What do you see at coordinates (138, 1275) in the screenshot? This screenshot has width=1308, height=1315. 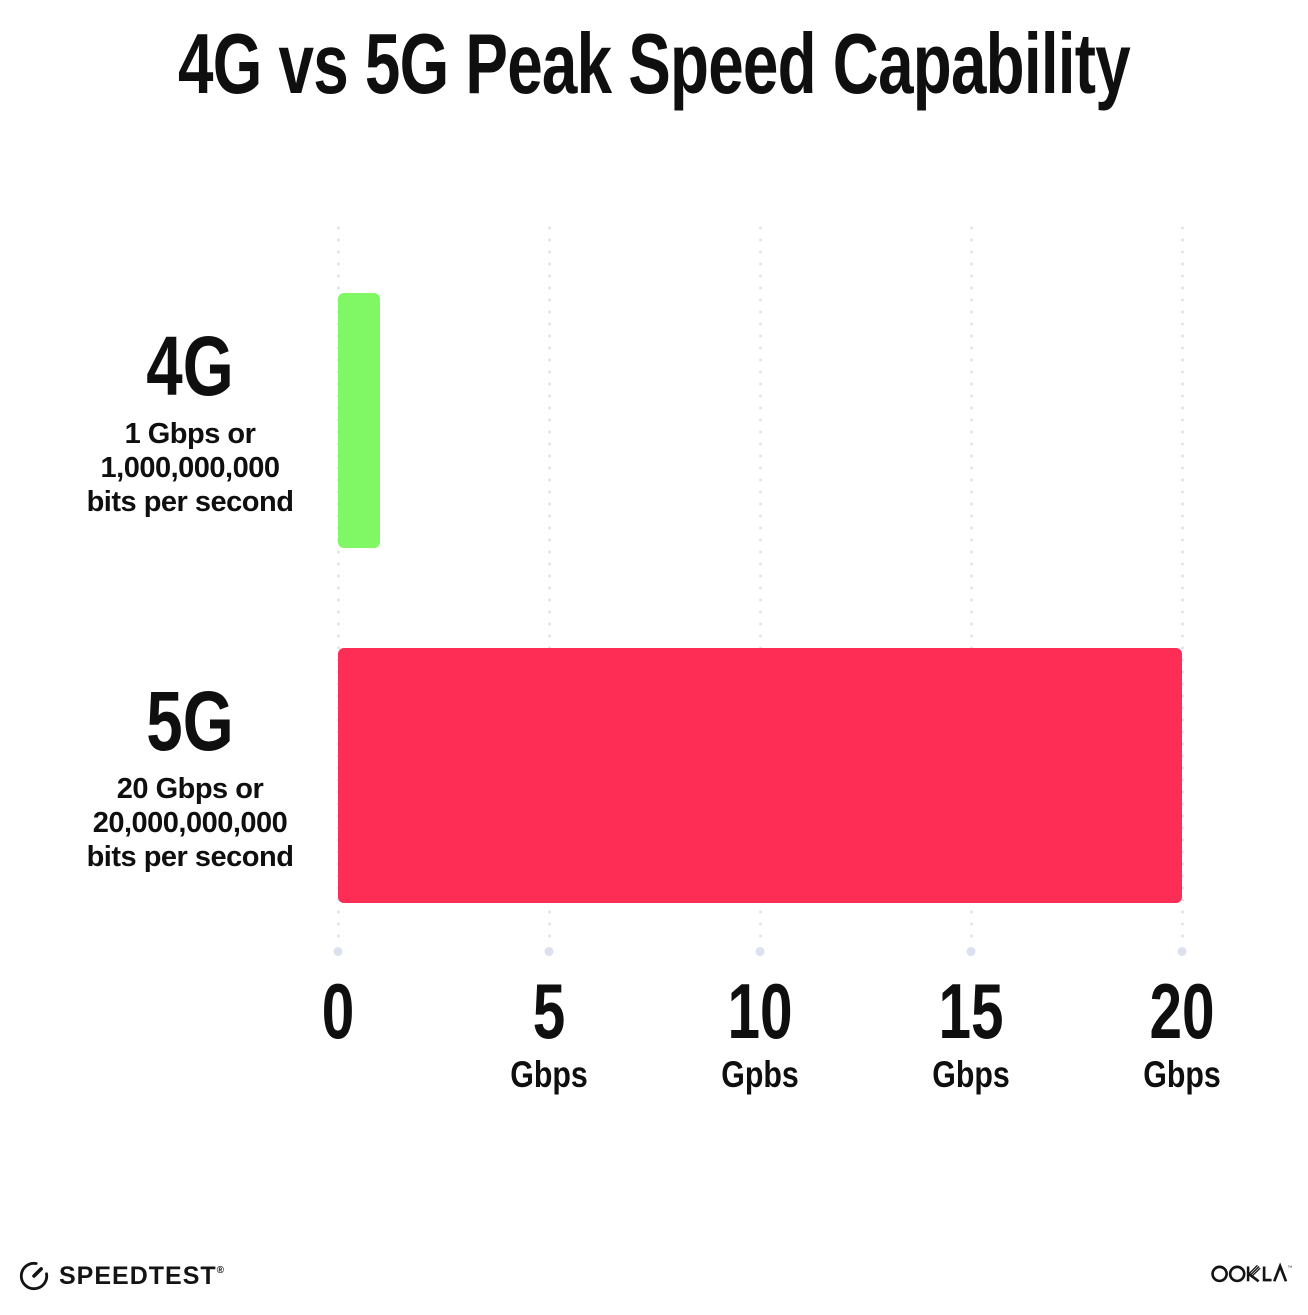 I see `speedtest-label: SPEEDTEST` at bounding box center [138, 1275].